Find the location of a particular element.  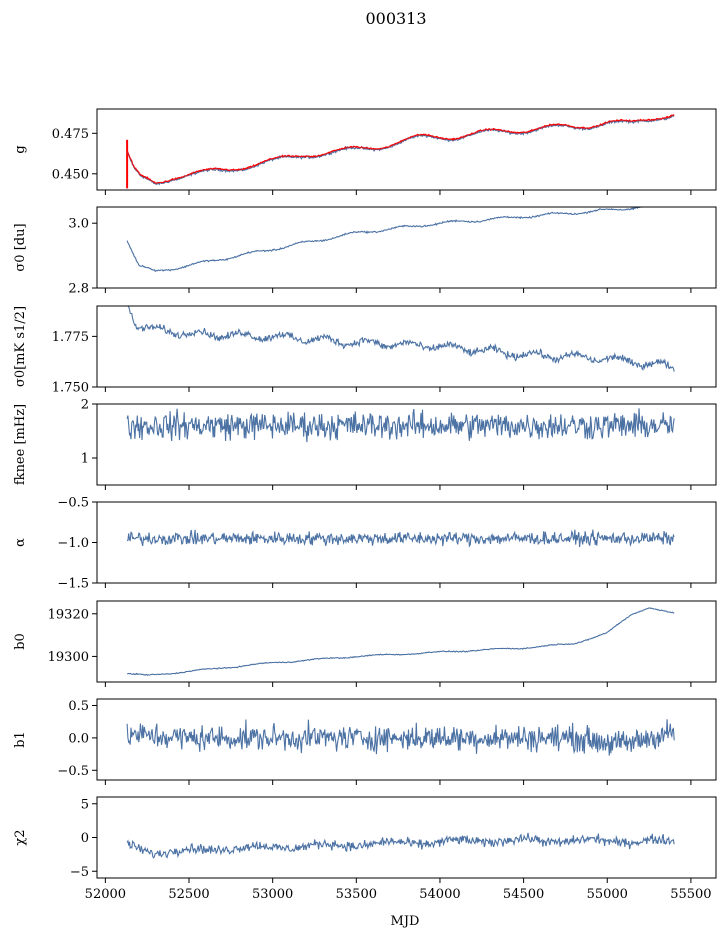

ytick-label-chi2-2: 5 is located at coordinates (85, 804).